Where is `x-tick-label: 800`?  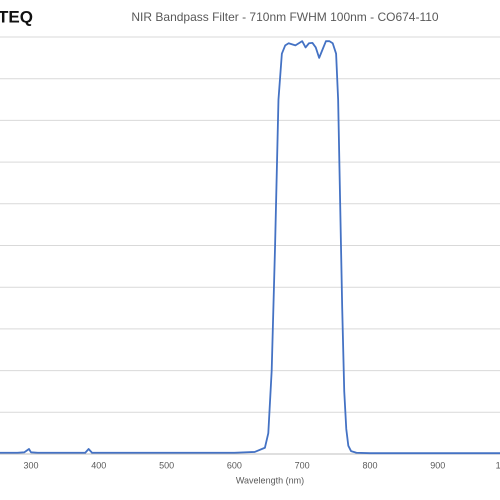 x-tick-label: 800 is located at coordinates (369, 465).